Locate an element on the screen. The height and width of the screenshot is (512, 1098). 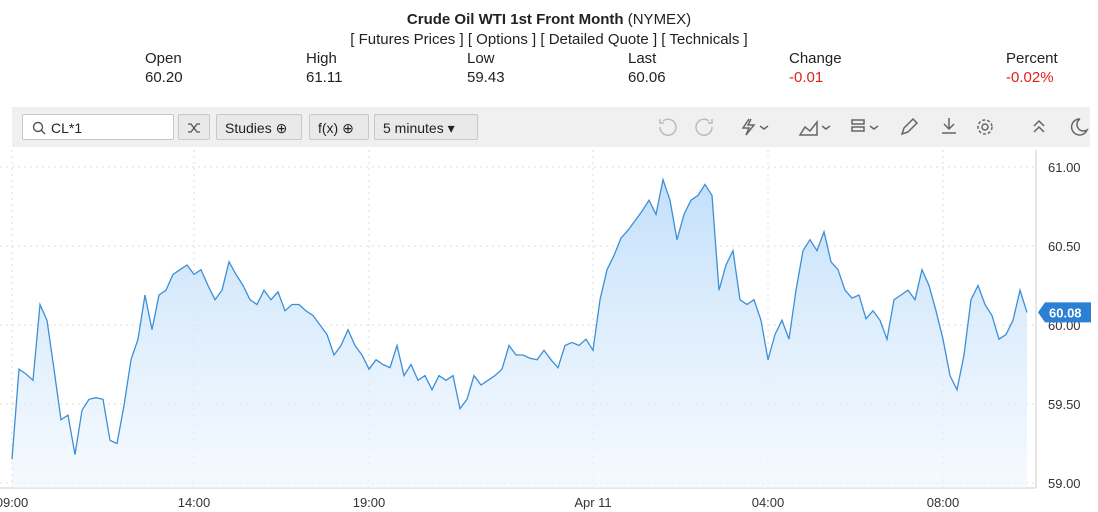
shuffle-icon is located at coordinates (194, 128).